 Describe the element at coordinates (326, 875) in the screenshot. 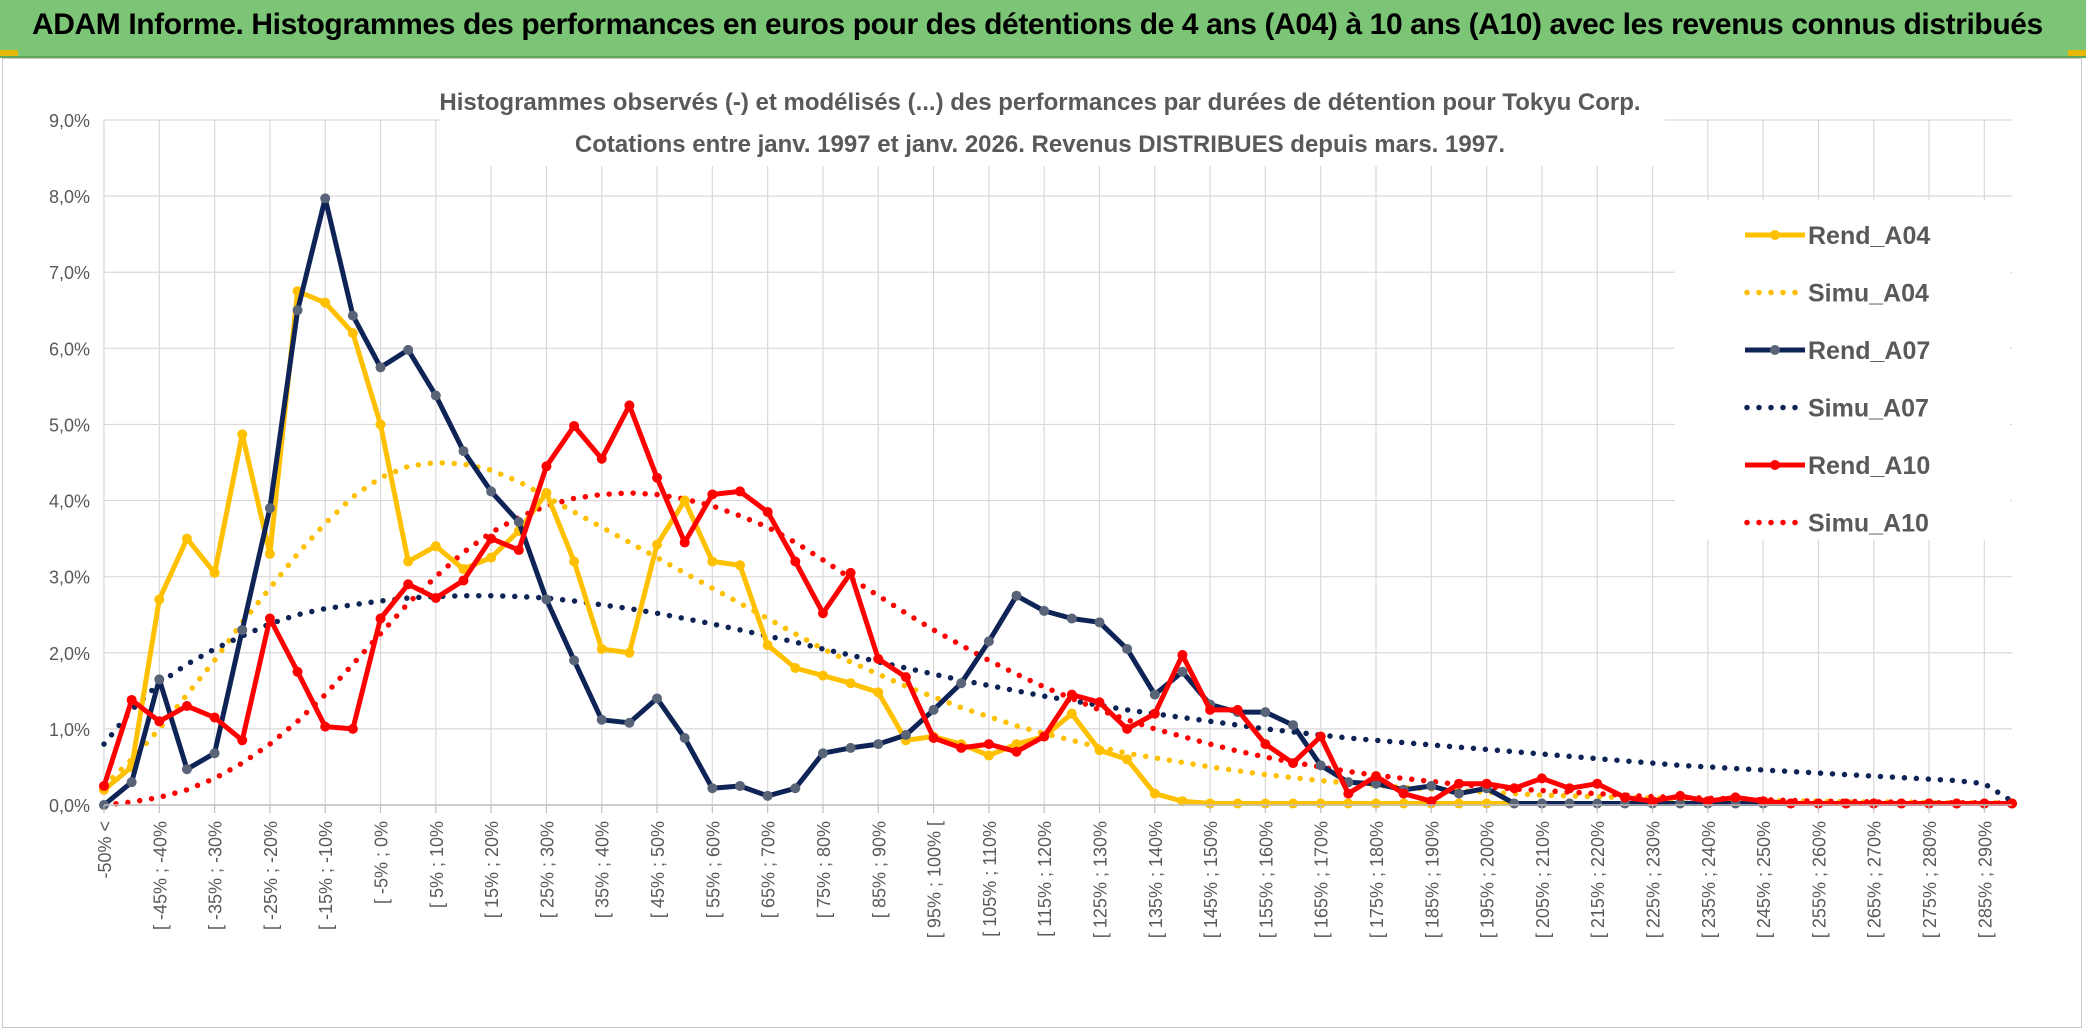

I see `x-tick-label: [ -15% ; -10%` at that location.